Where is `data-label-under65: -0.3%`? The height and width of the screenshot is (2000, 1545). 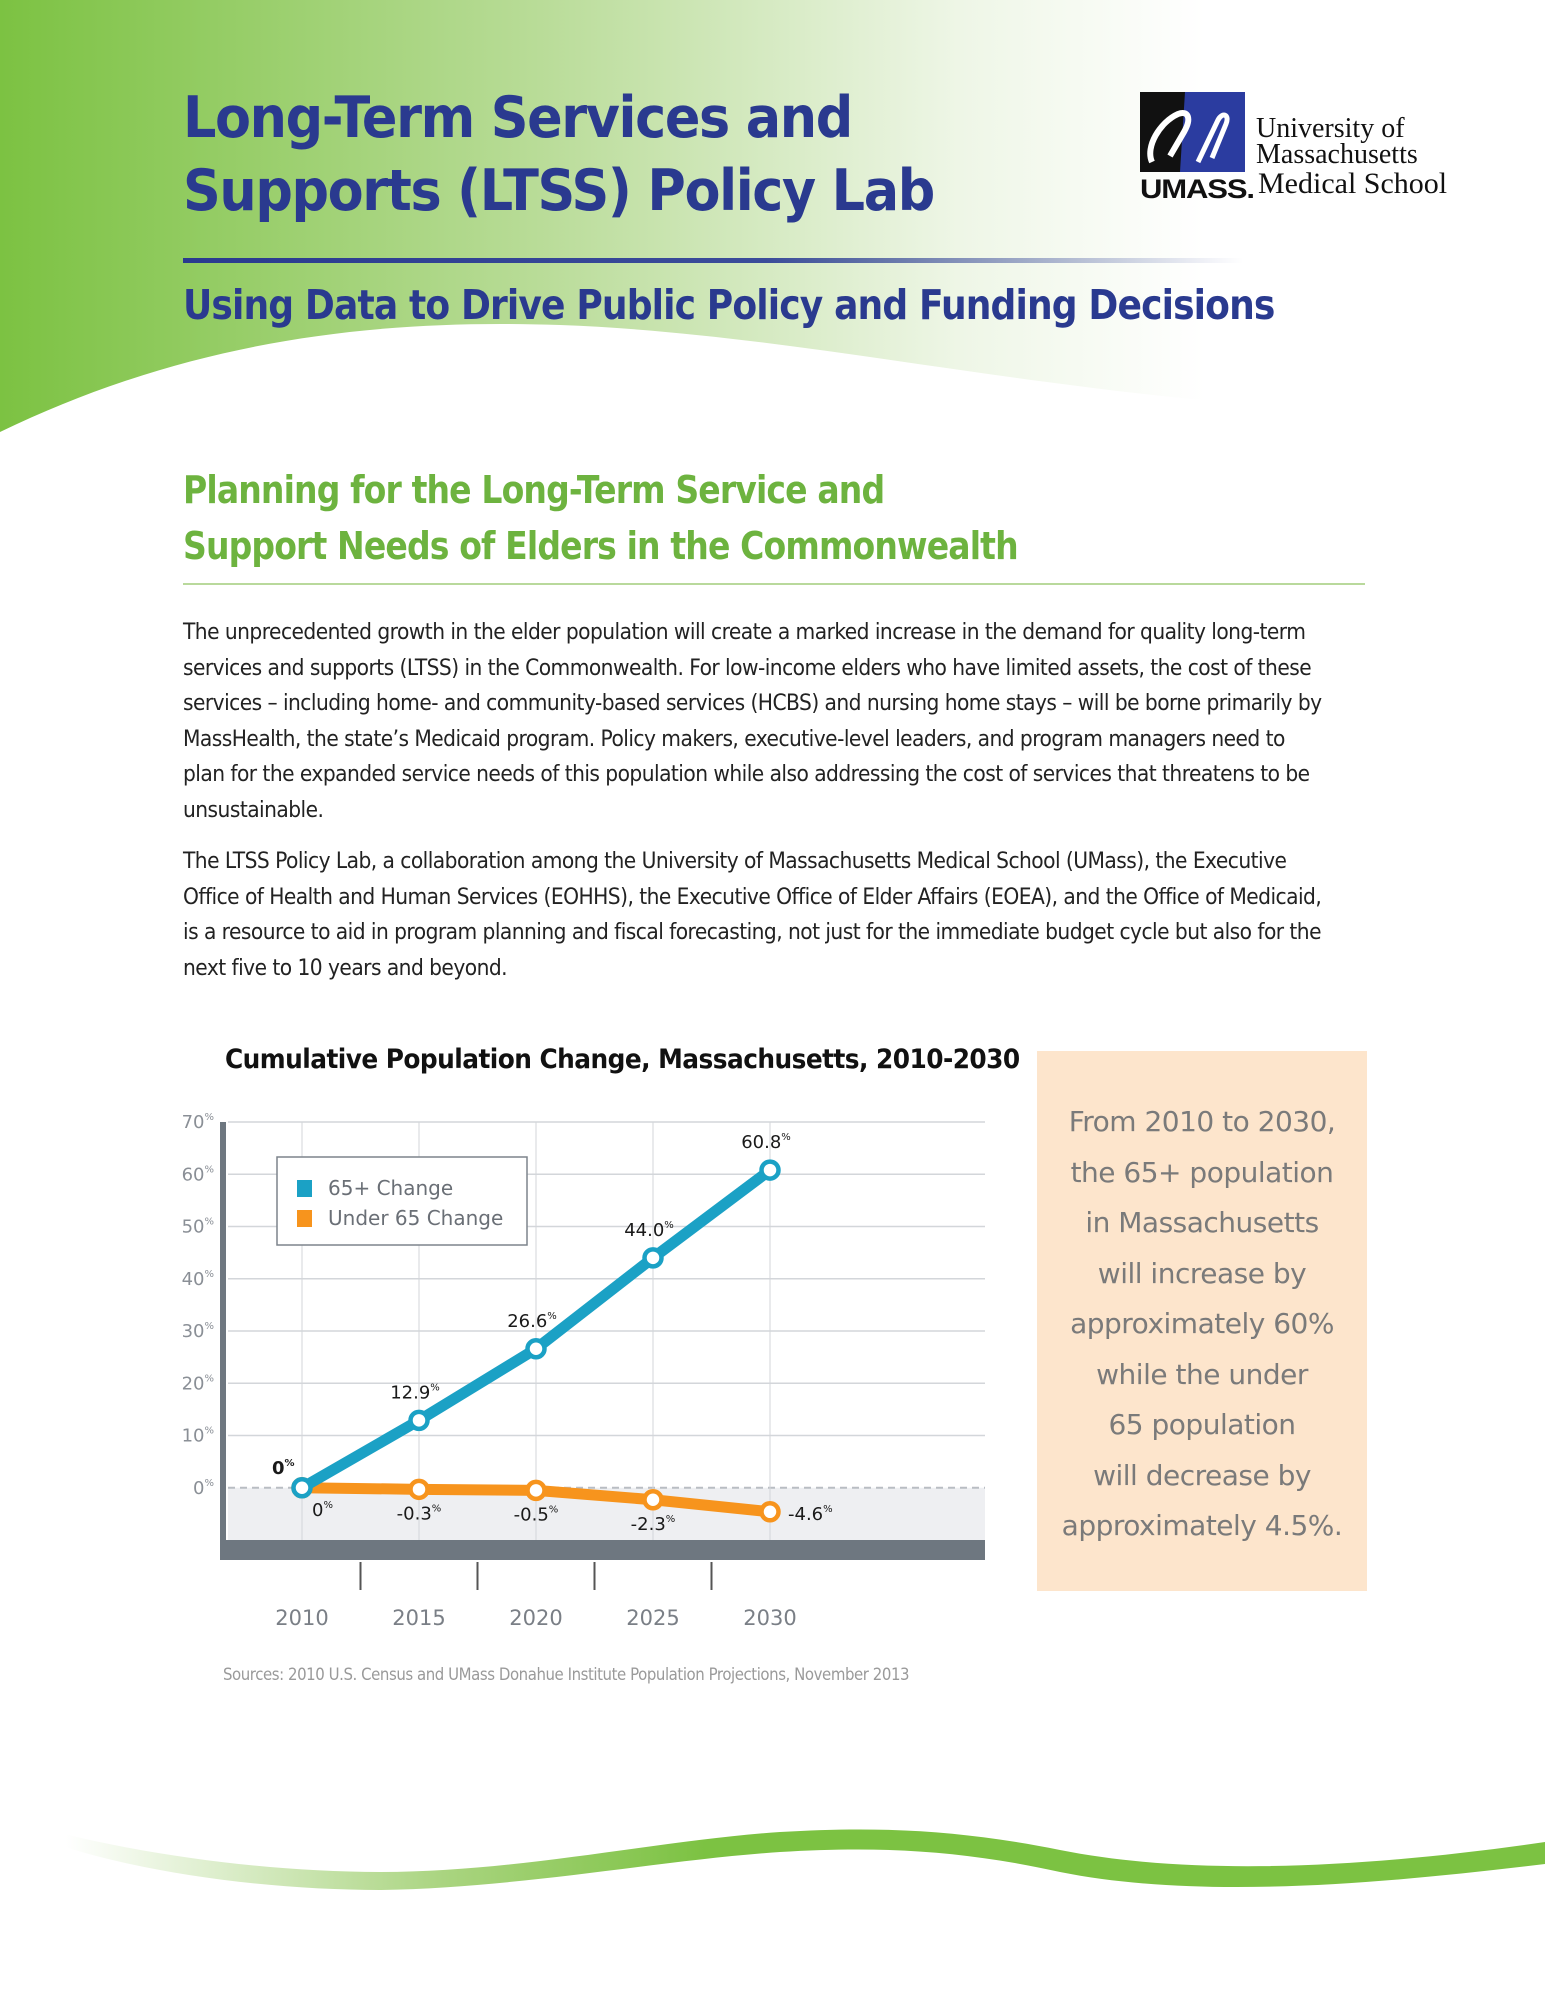 data-label-under65: -0.3% is located at coordinates (419, 1513).